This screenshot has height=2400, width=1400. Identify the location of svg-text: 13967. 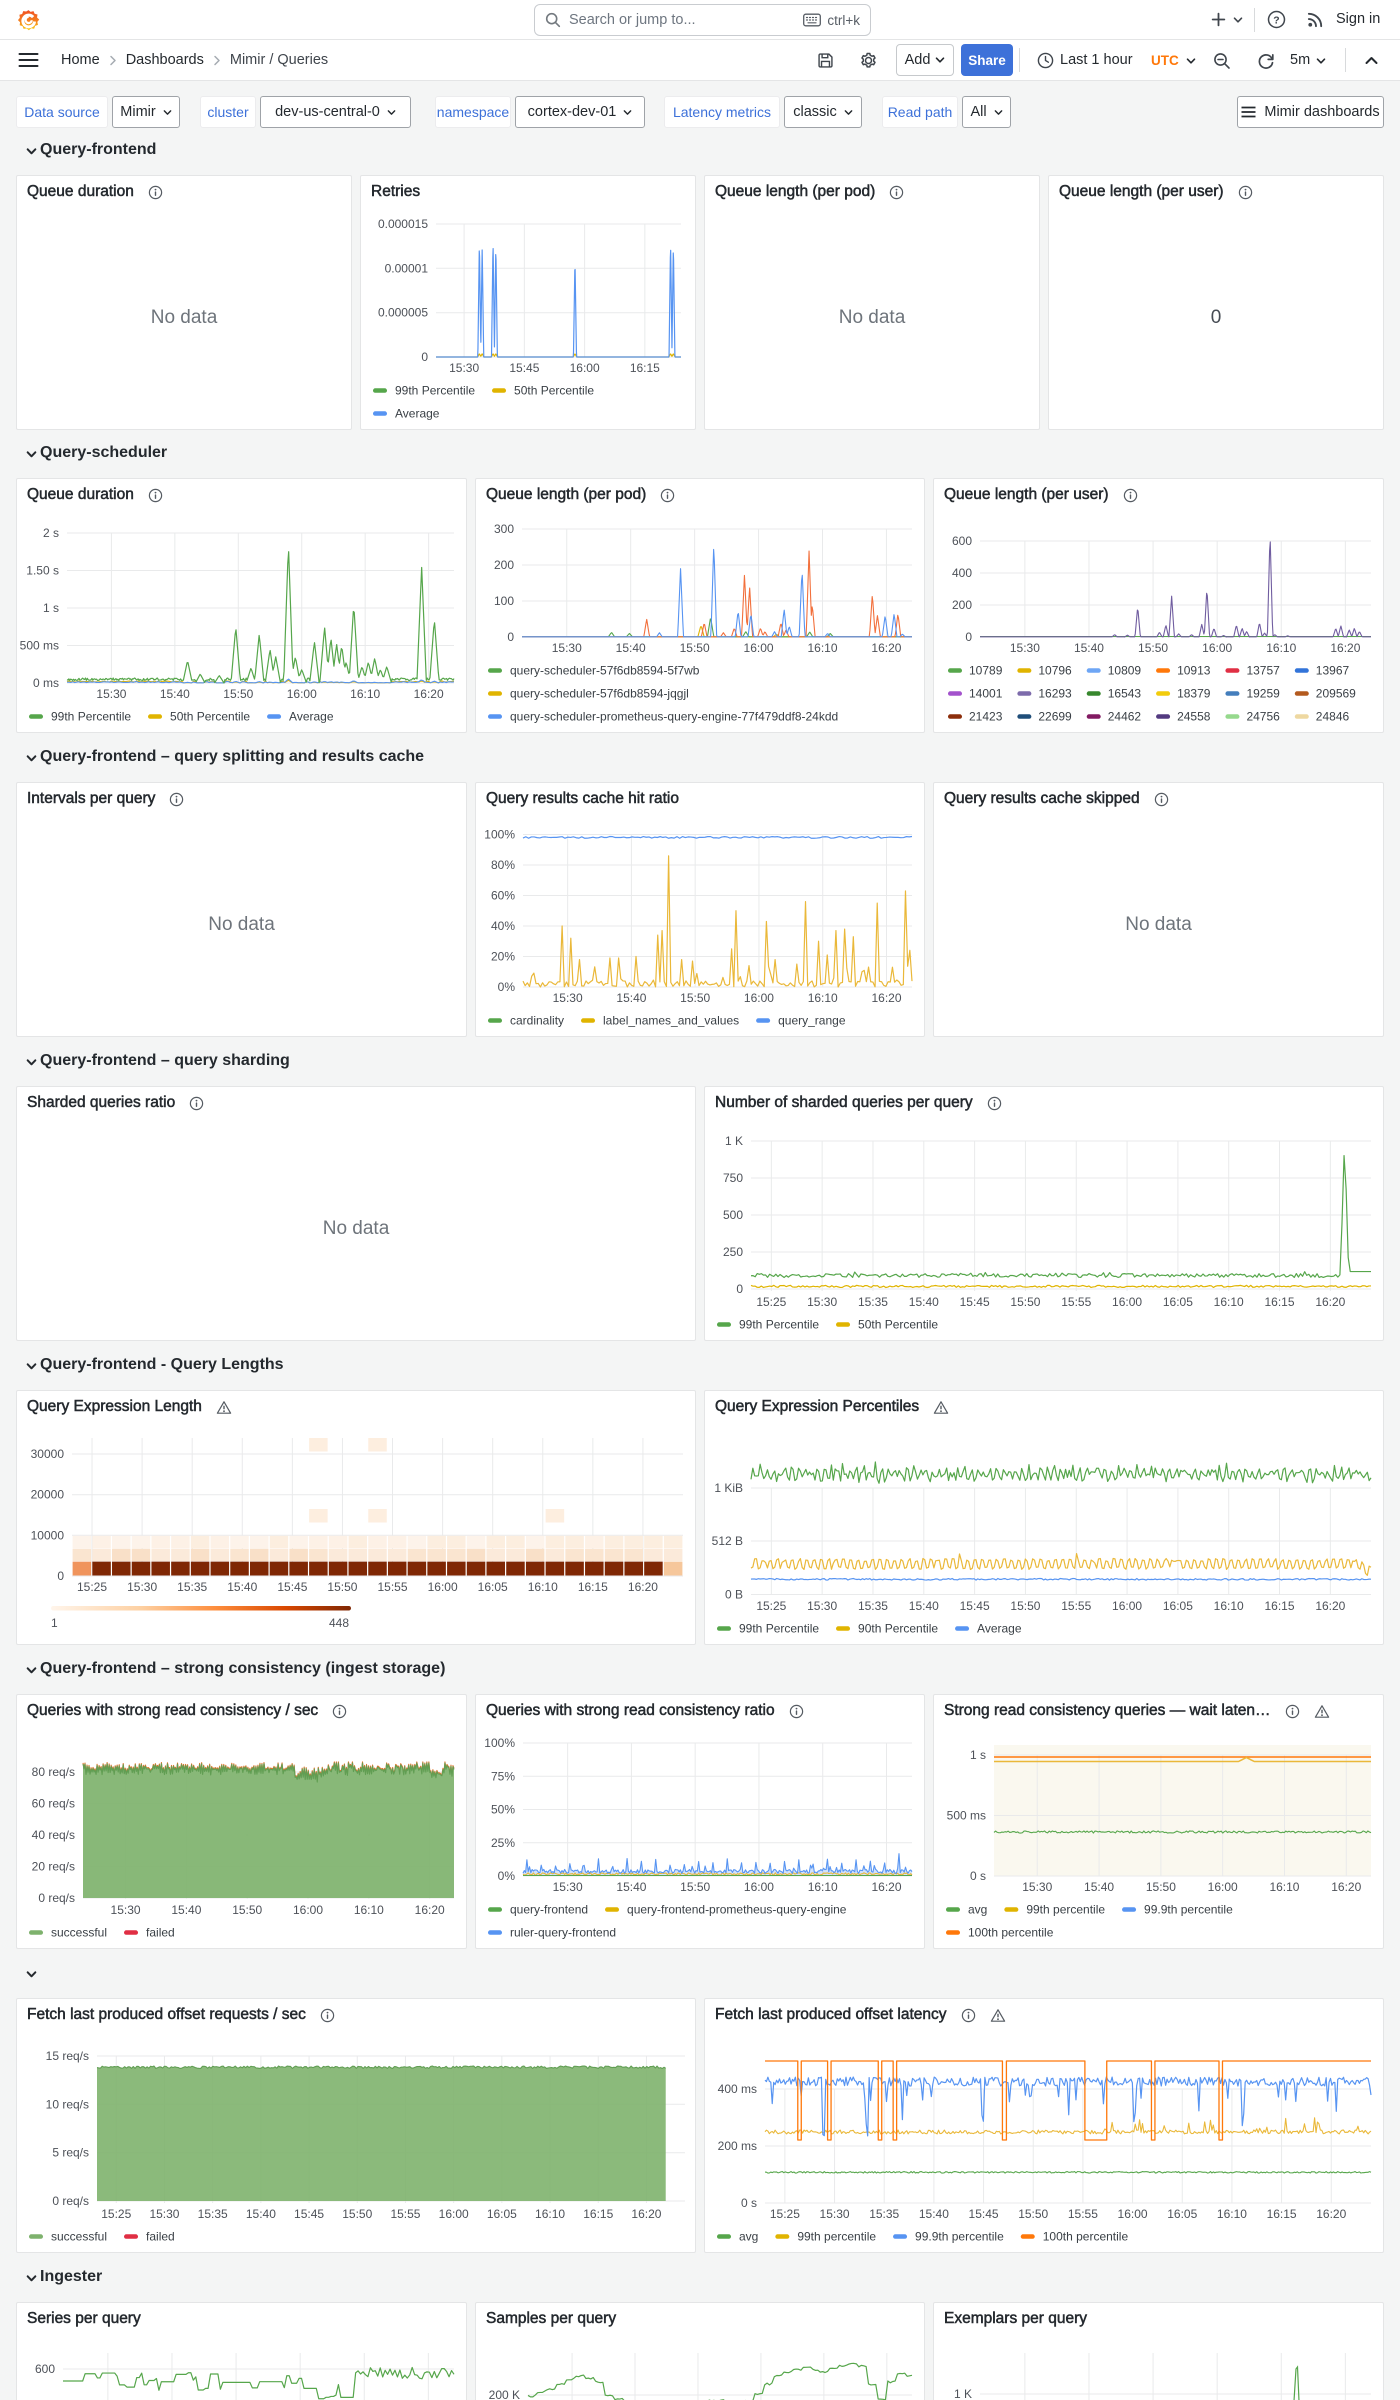
(1333, 671).